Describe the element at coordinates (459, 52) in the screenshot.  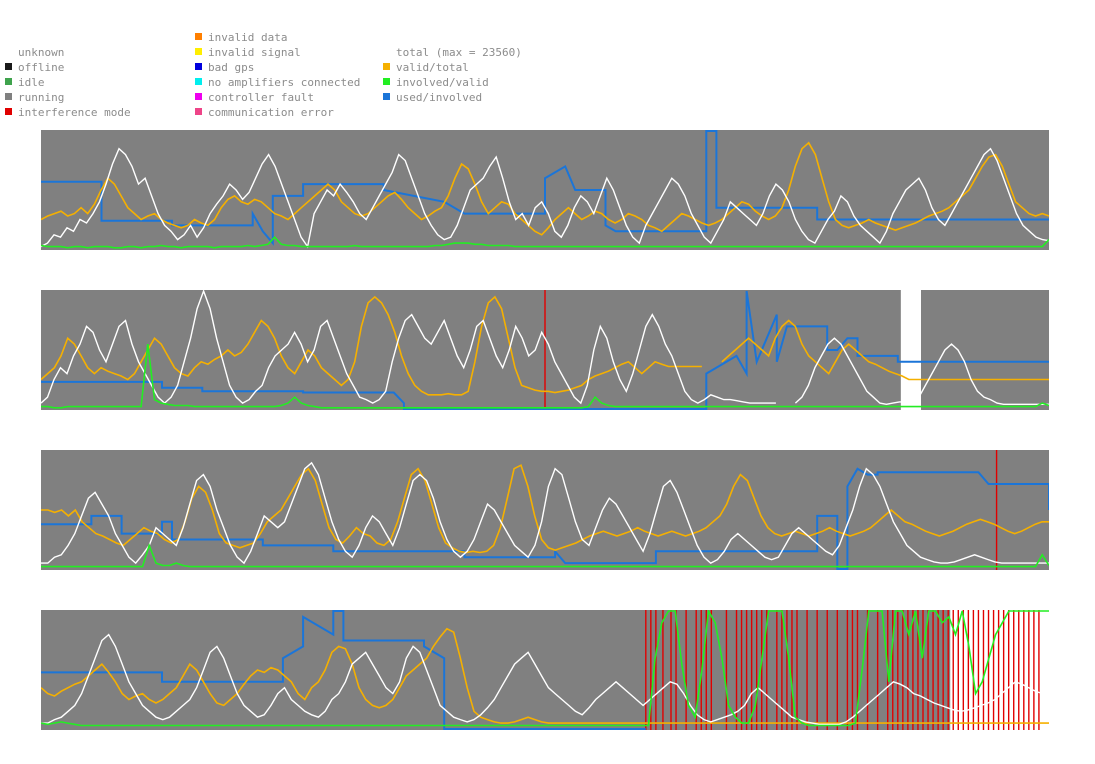
I see `legend-label-total: total (max = 23560)` at that location.